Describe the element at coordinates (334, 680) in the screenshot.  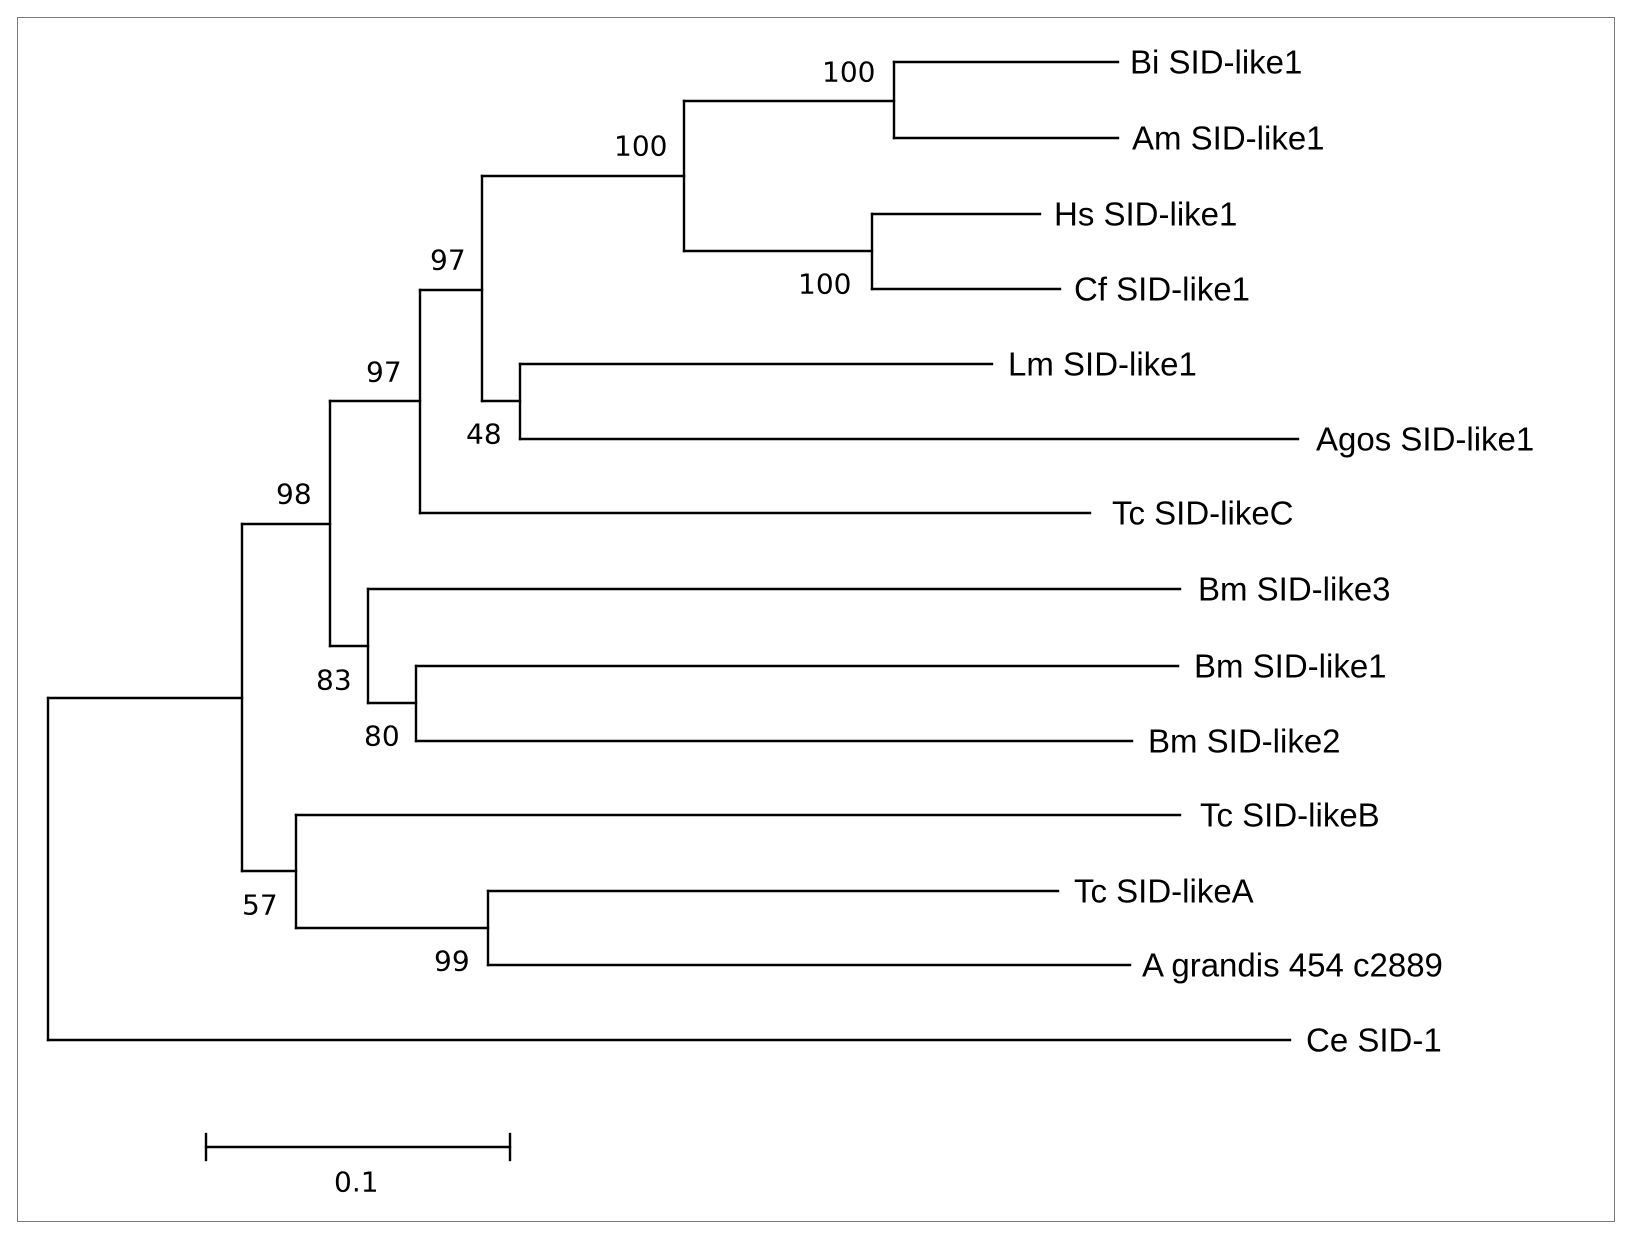
I see `support-value-bm-clade: 83` at that location.